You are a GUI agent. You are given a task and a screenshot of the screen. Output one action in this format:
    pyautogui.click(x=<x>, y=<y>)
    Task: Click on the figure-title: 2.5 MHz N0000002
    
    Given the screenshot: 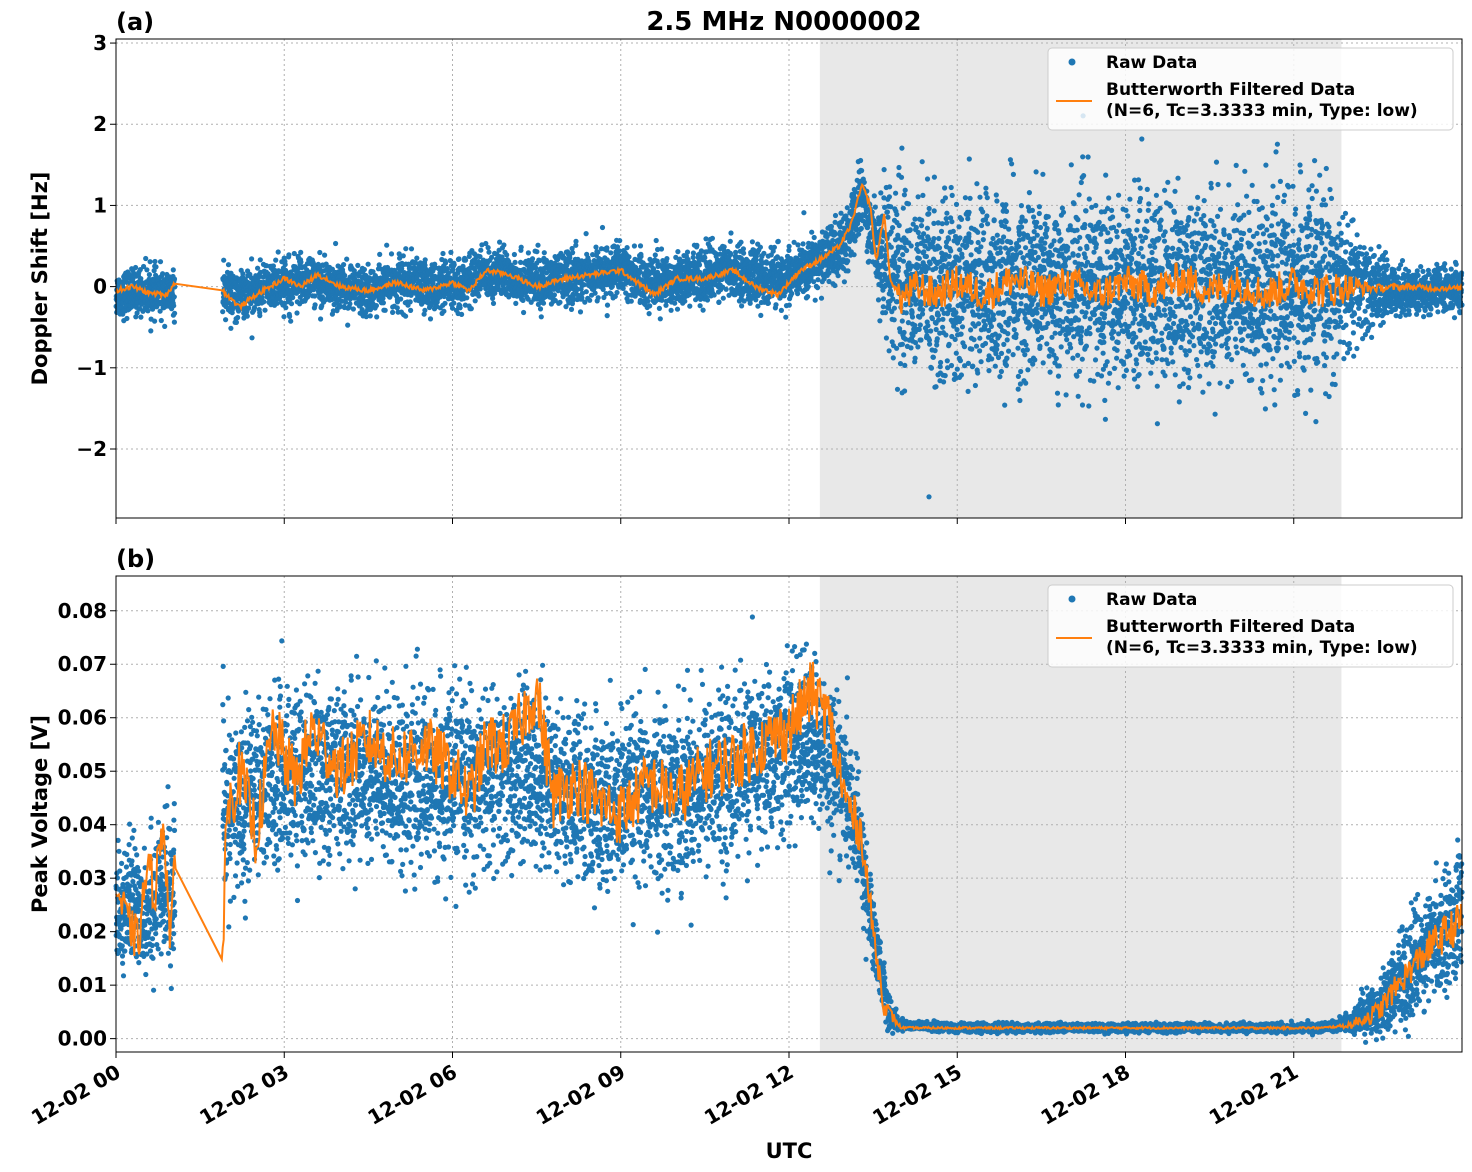 What is the action you would take?
    pyautogui.click(x=783, y=22)
    